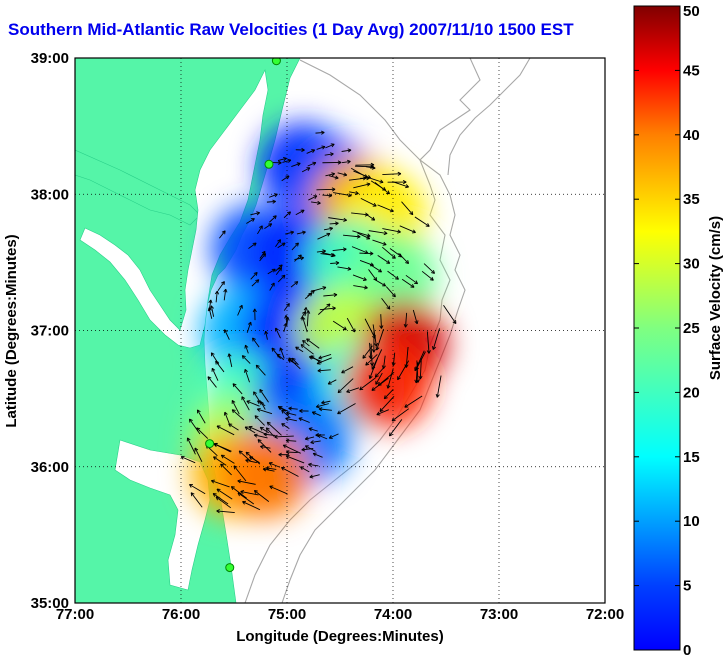 Image resolution: width=724 pixels, height=659 pixels. Describe the element at coordinates (50, 194) in the screenshot. I see `y-tick-label-3: 38:00` at that location.